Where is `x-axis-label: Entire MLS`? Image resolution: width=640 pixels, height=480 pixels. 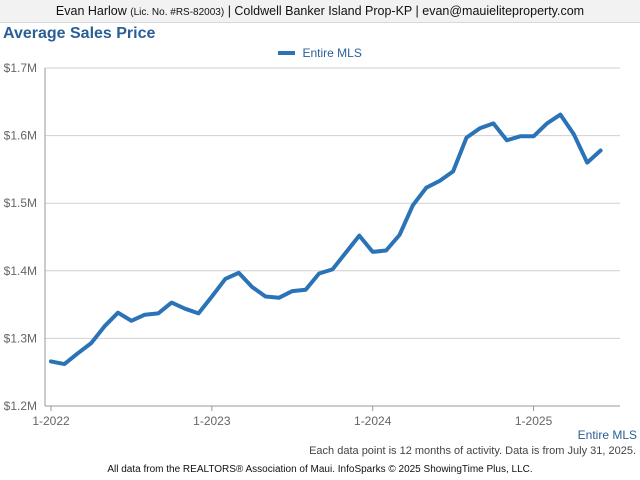 x-axis-label: Entire MLS is located at coordinates (607, 435).